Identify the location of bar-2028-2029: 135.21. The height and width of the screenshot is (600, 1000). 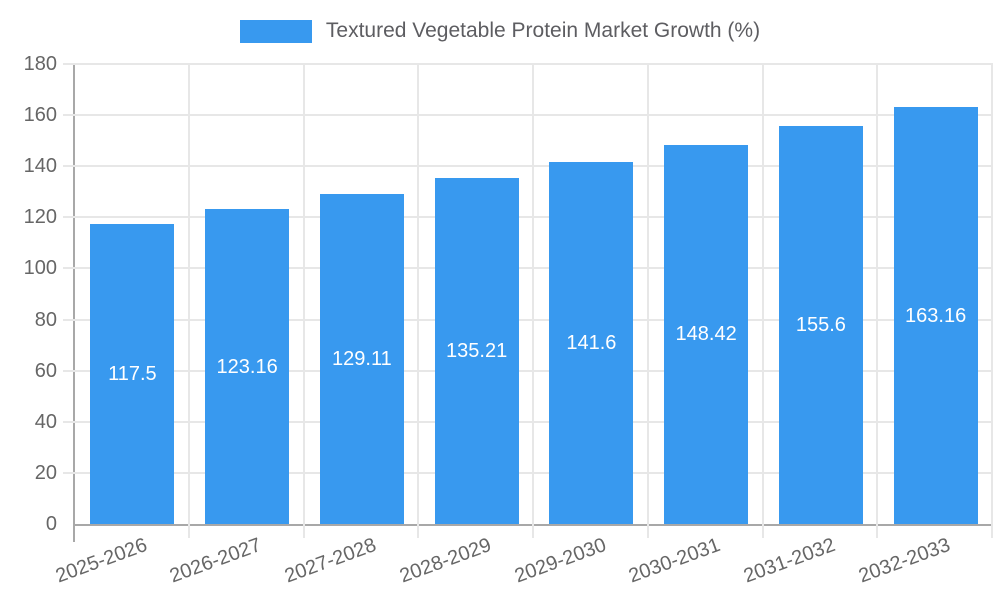
(476, 351).